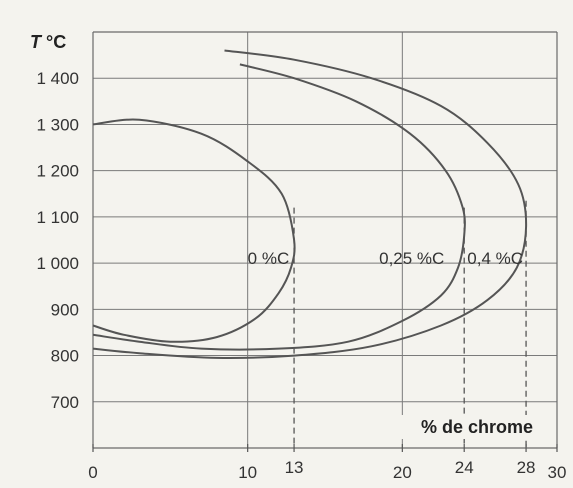  What do you see at coordinates (65, 402) in the screenshot?
I see `y-tick-label: 700` at bounding box center [65, 402].